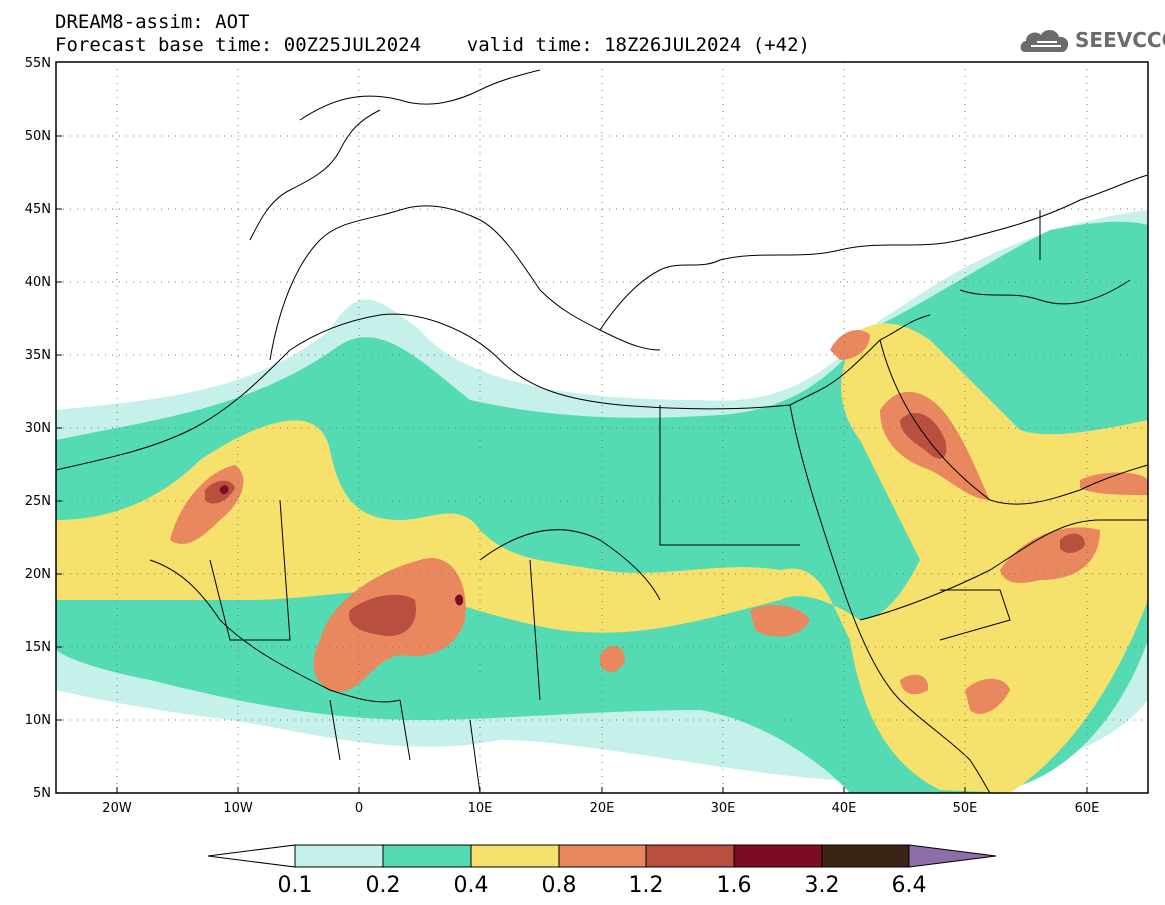 The height and width of the screenshot is (905, 1165). What do you see at coordinates (38, 574) in the screenshot?
I see `lat-tick-label: 20N` at bounding box center [38, 574].